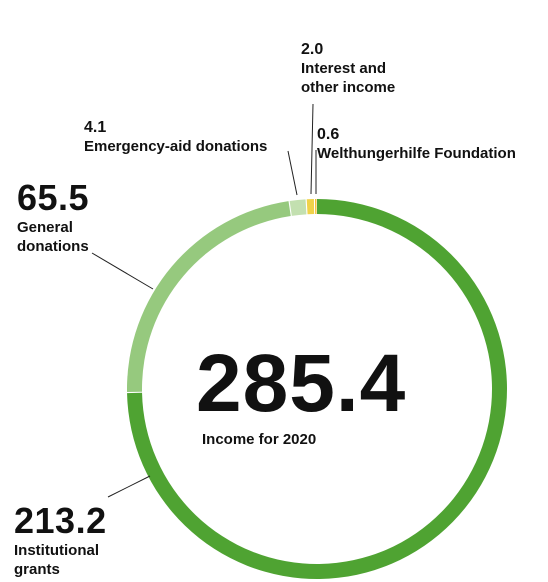 This screenshot has width=548, height=582. I want to click on name-emergency-aid-donations: Emergency-aid donations, so click(176, 146).